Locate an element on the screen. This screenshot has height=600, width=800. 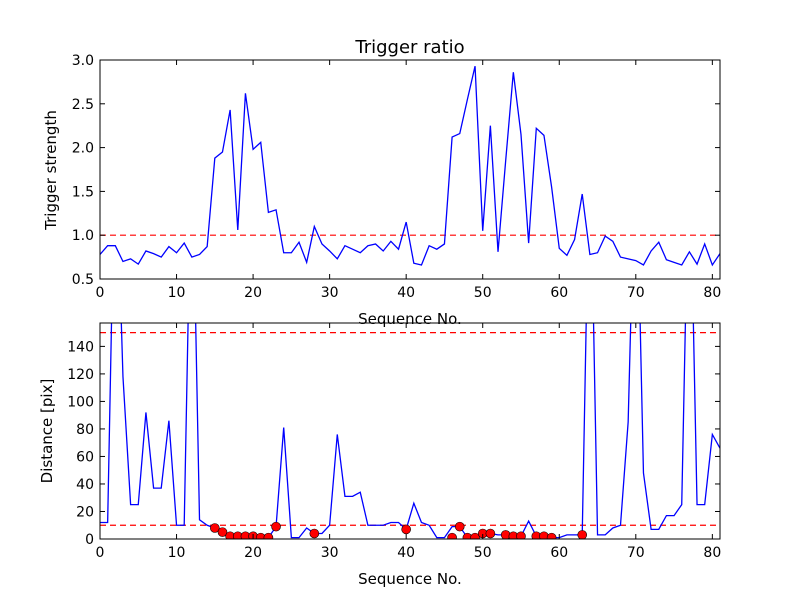
y-tick-label: 20 is located at coordinates (85, 512).